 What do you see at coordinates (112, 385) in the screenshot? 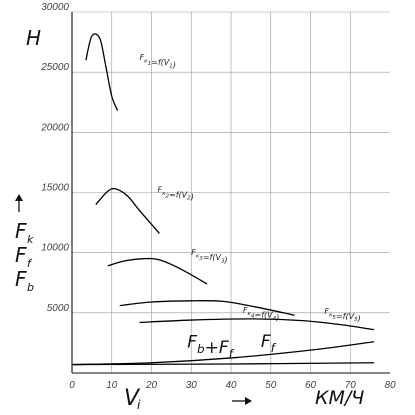
I see `x-tick-label: 10` at bounding box center [112, 385].